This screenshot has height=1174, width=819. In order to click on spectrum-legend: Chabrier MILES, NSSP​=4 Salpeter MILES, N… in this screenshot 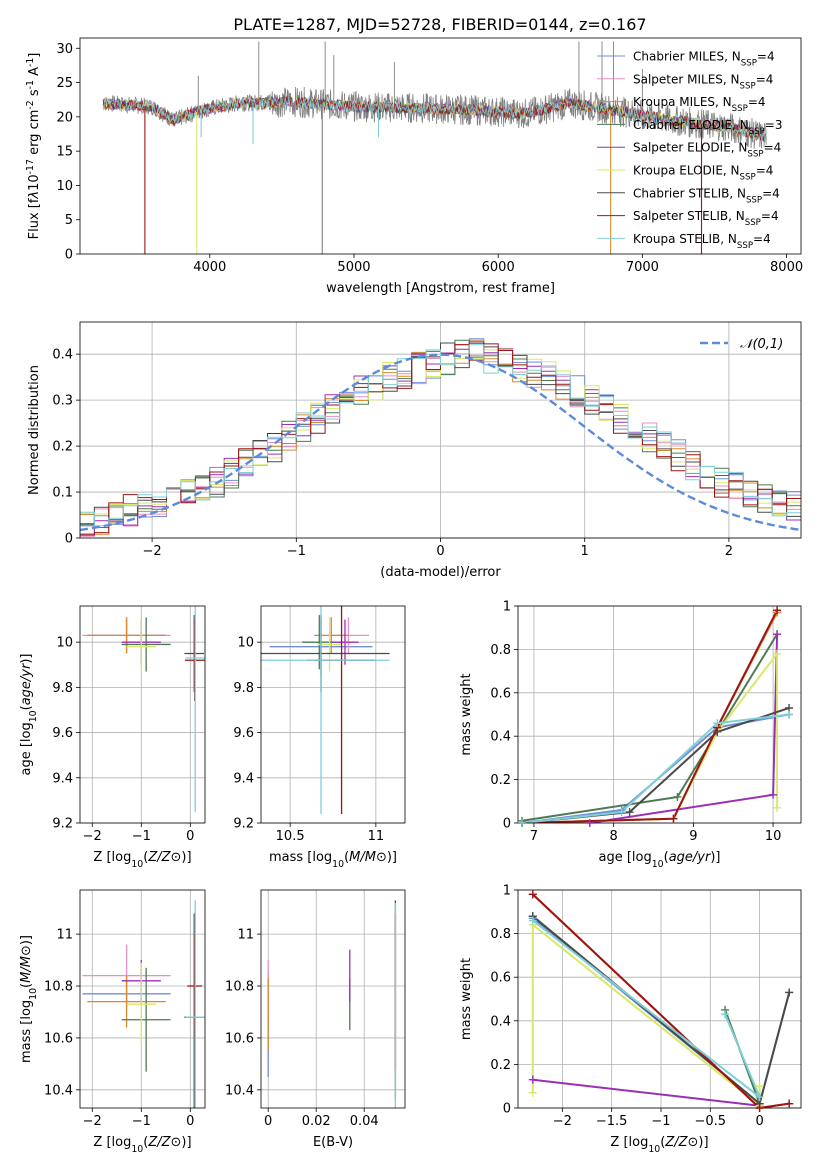, I will do `click(689, 150)`.